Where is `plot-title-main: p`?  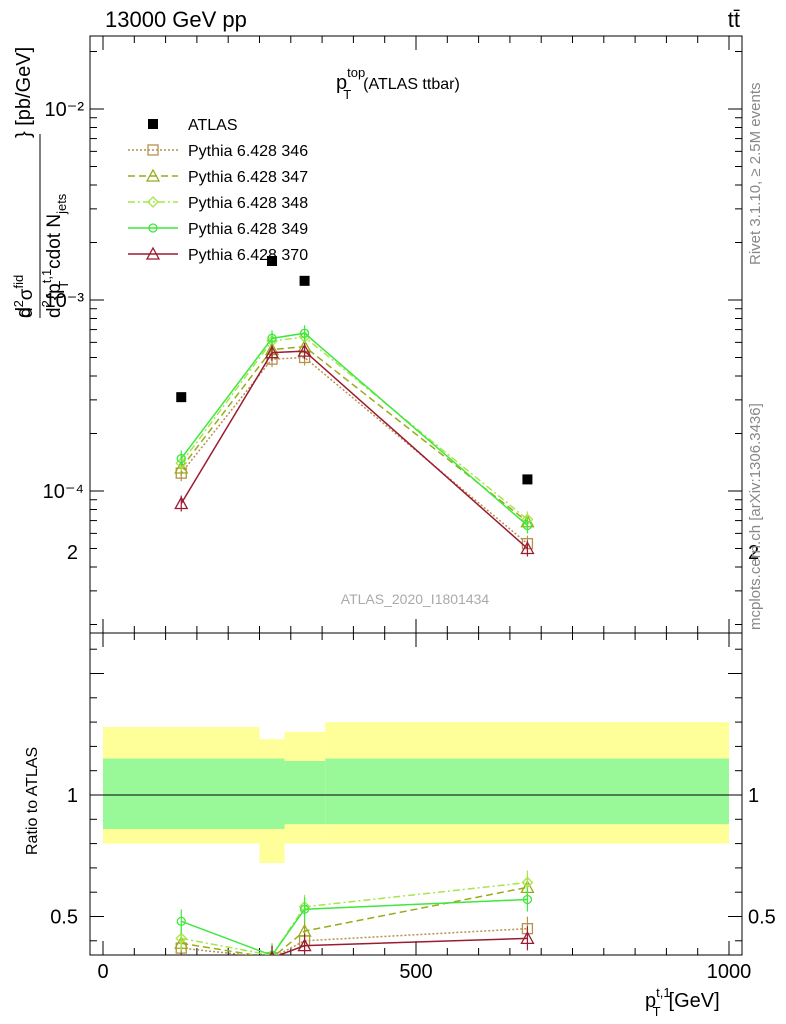 plot-title-main: p is located at coordinates (341, 83).